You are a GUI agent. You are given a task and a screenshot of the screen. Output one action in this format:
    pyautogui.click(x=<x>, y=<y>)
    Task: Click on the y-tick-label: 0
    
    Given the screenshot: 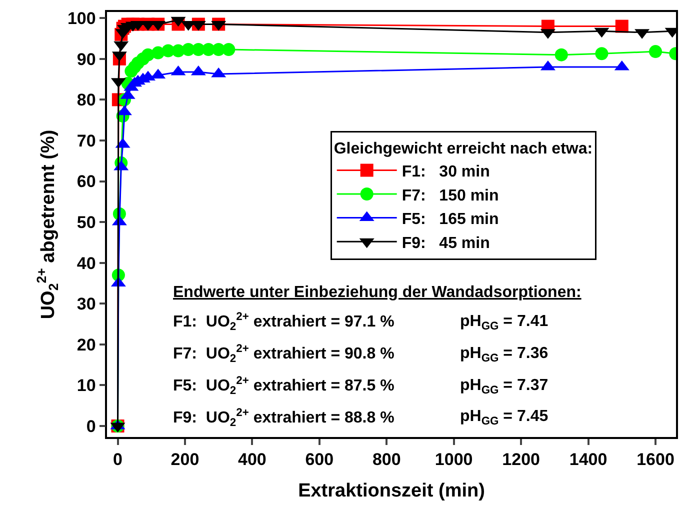 What is the action you would take?
    pyautogui.click(x=91, y=426)
    